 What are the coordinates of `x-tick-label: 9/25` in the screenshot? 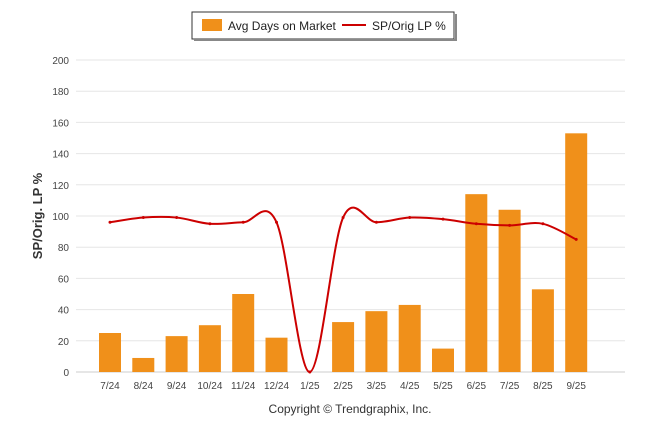 It's located at (576, 386).